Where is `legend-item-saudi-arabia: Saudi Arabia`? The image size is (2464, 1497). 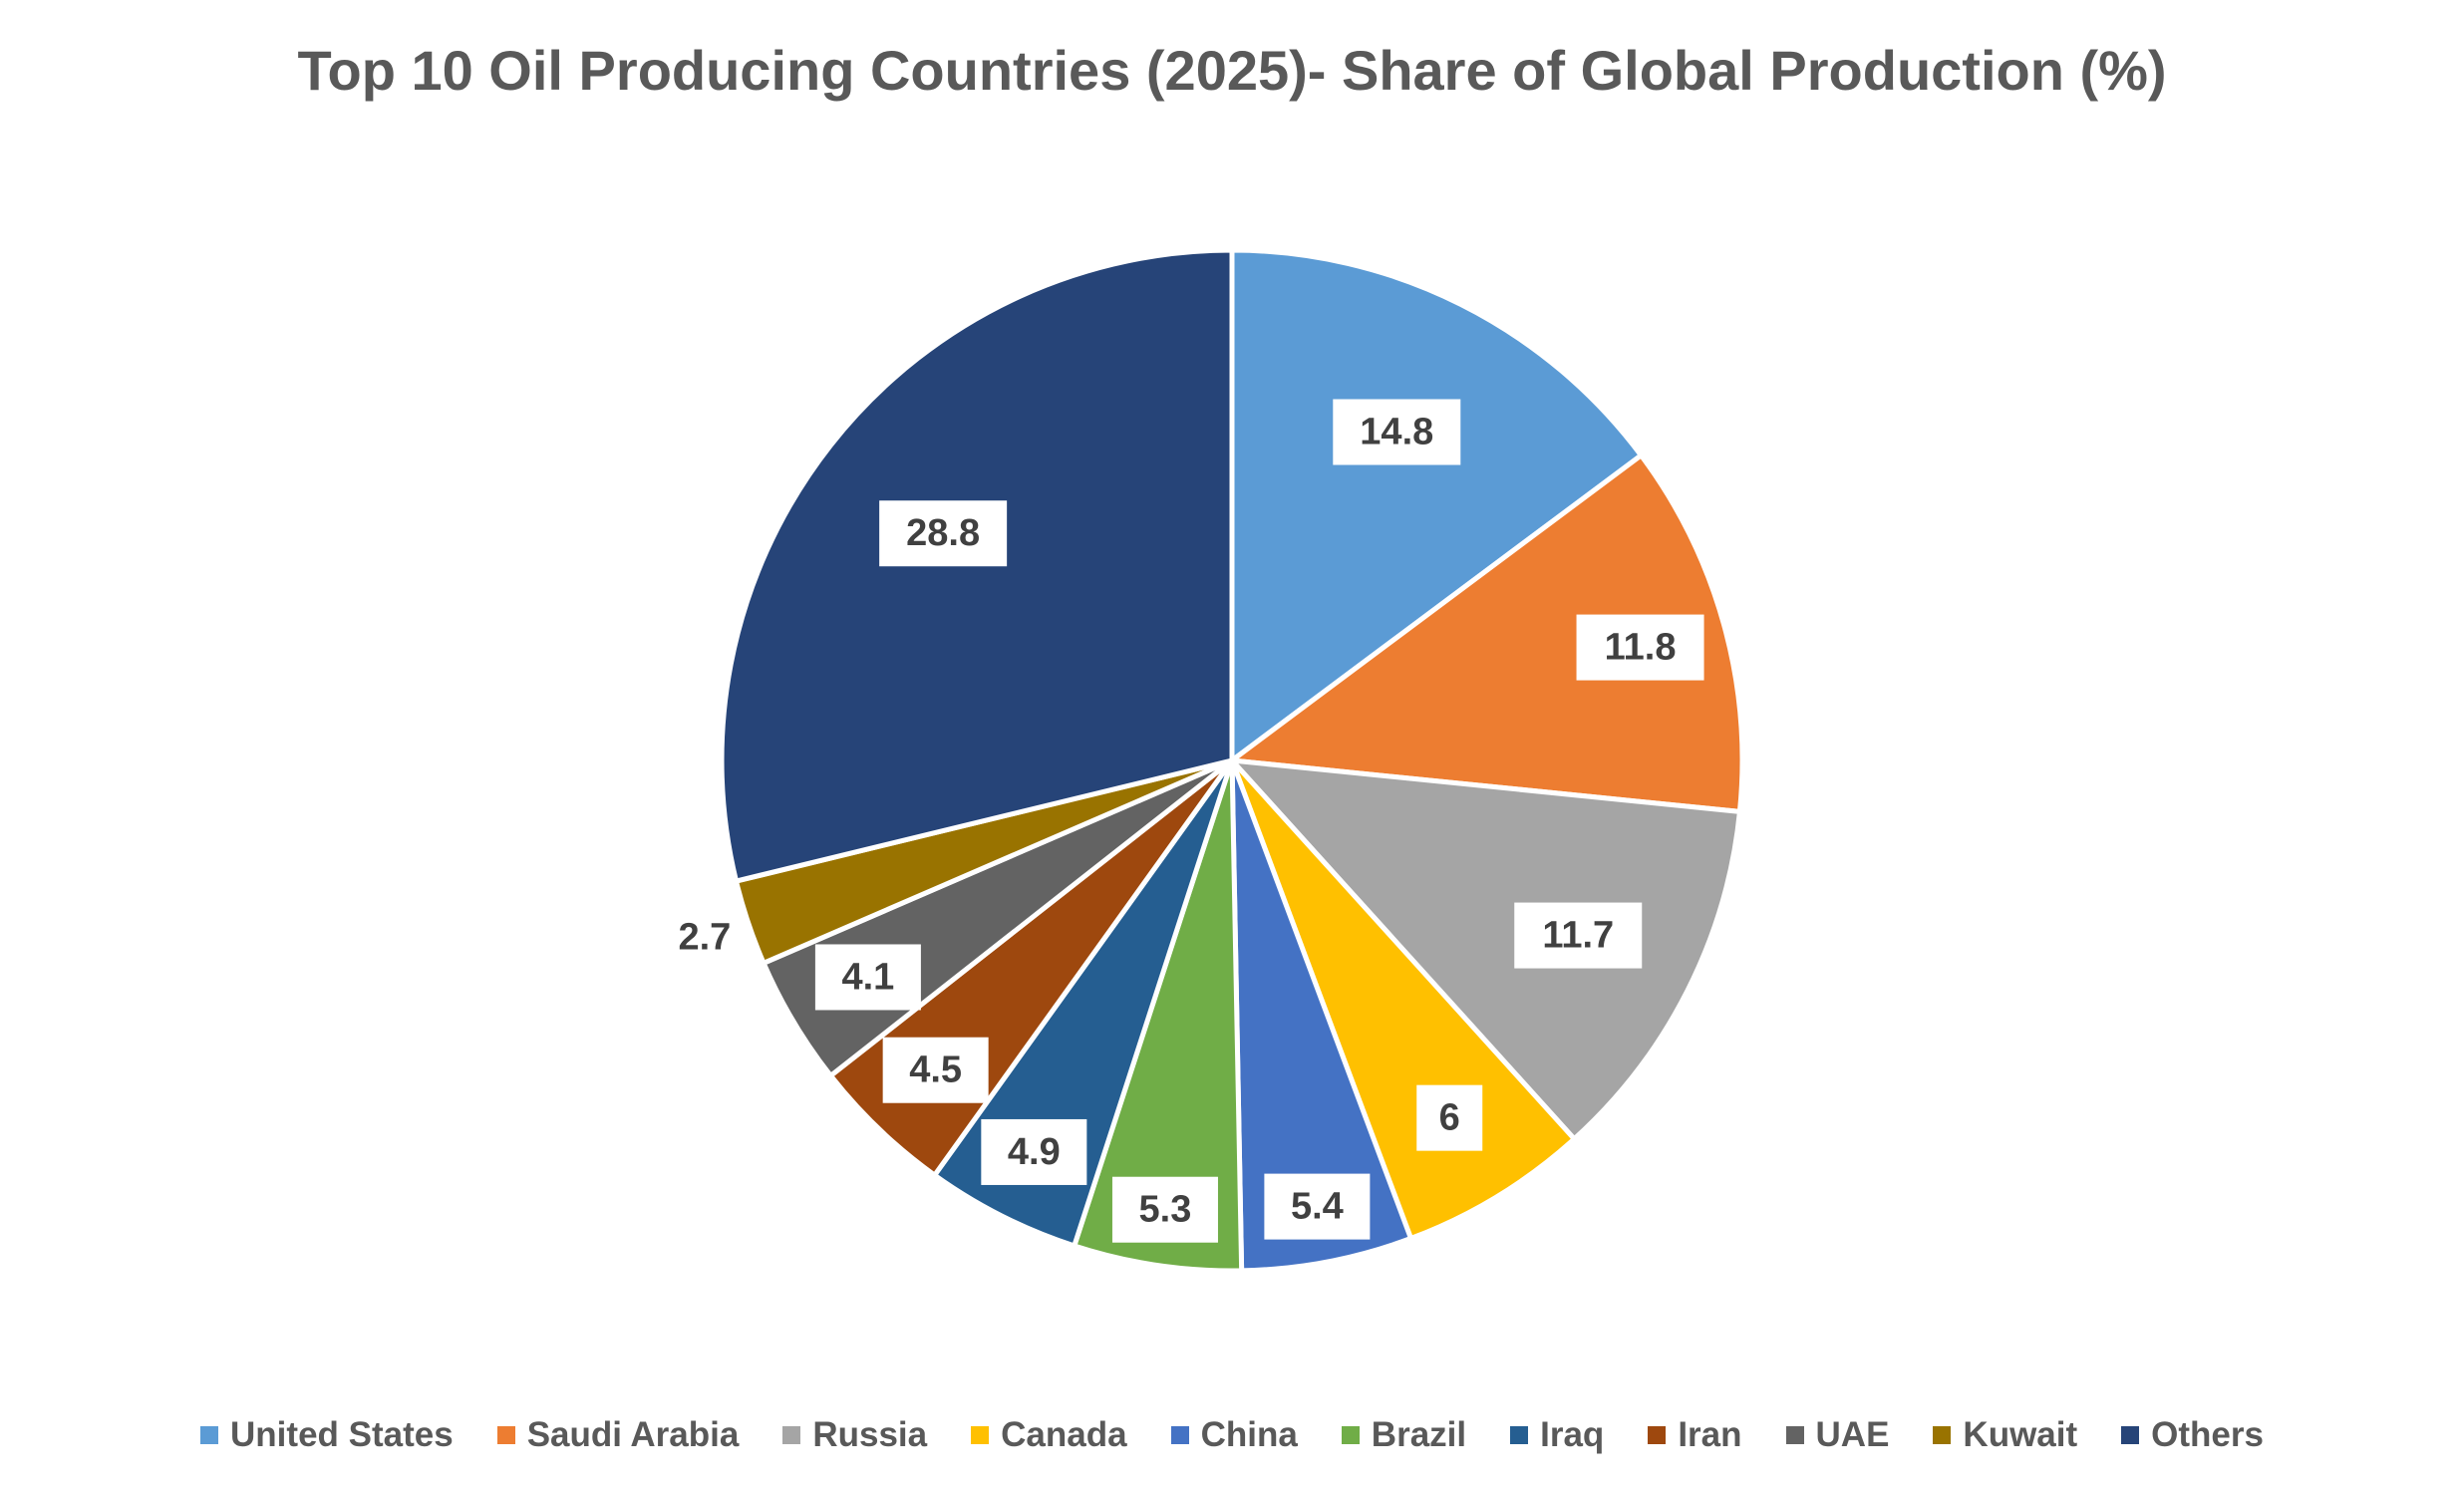 legend-item-saudi-arabia: Saudi Arabia is located at coordinates (618, 1435).